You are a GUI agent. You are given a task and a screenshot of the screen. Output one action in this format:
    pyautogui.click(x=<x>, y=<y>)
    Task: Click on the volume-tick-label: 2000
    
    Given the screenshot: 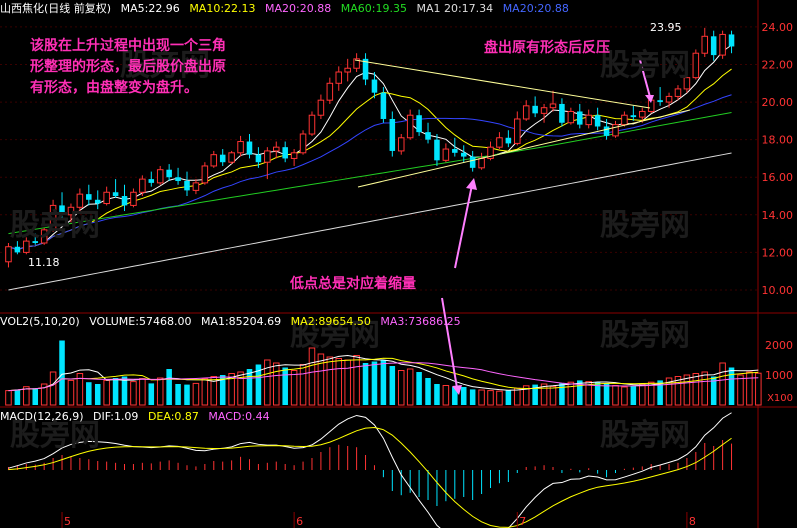 What is the action you would take?
    pyautogui.click(x=779, y=345)
    